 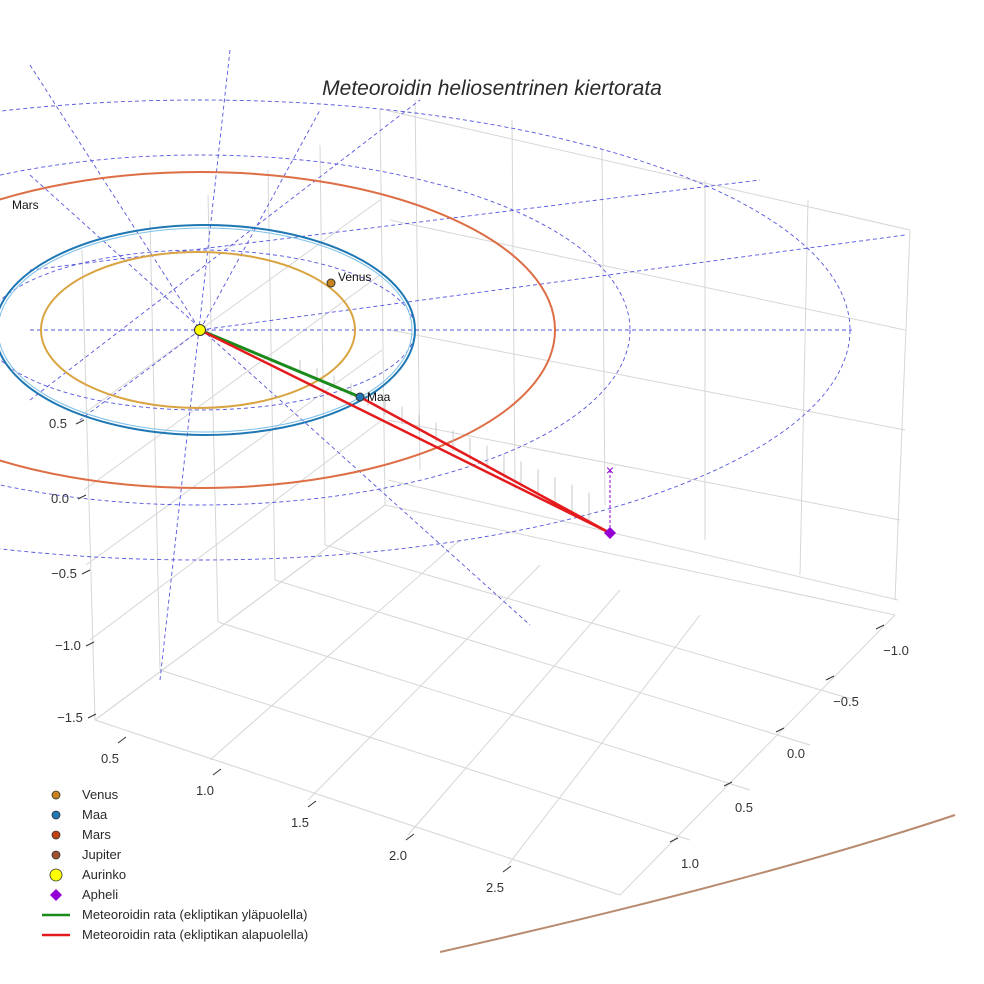 I want to click on earth-marker, so click(x=360, y=397).